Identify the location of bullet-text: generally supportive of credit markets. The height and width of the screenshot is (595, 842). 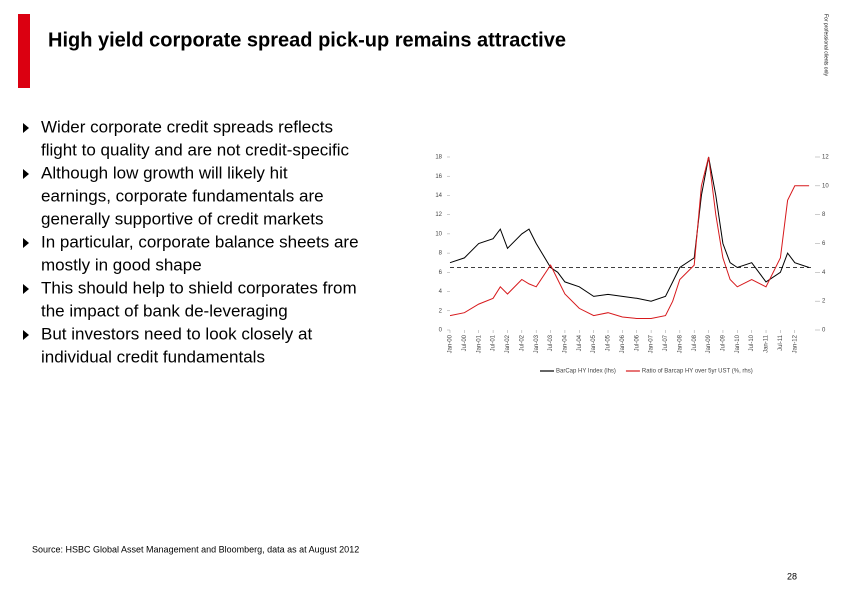
(182, 218).